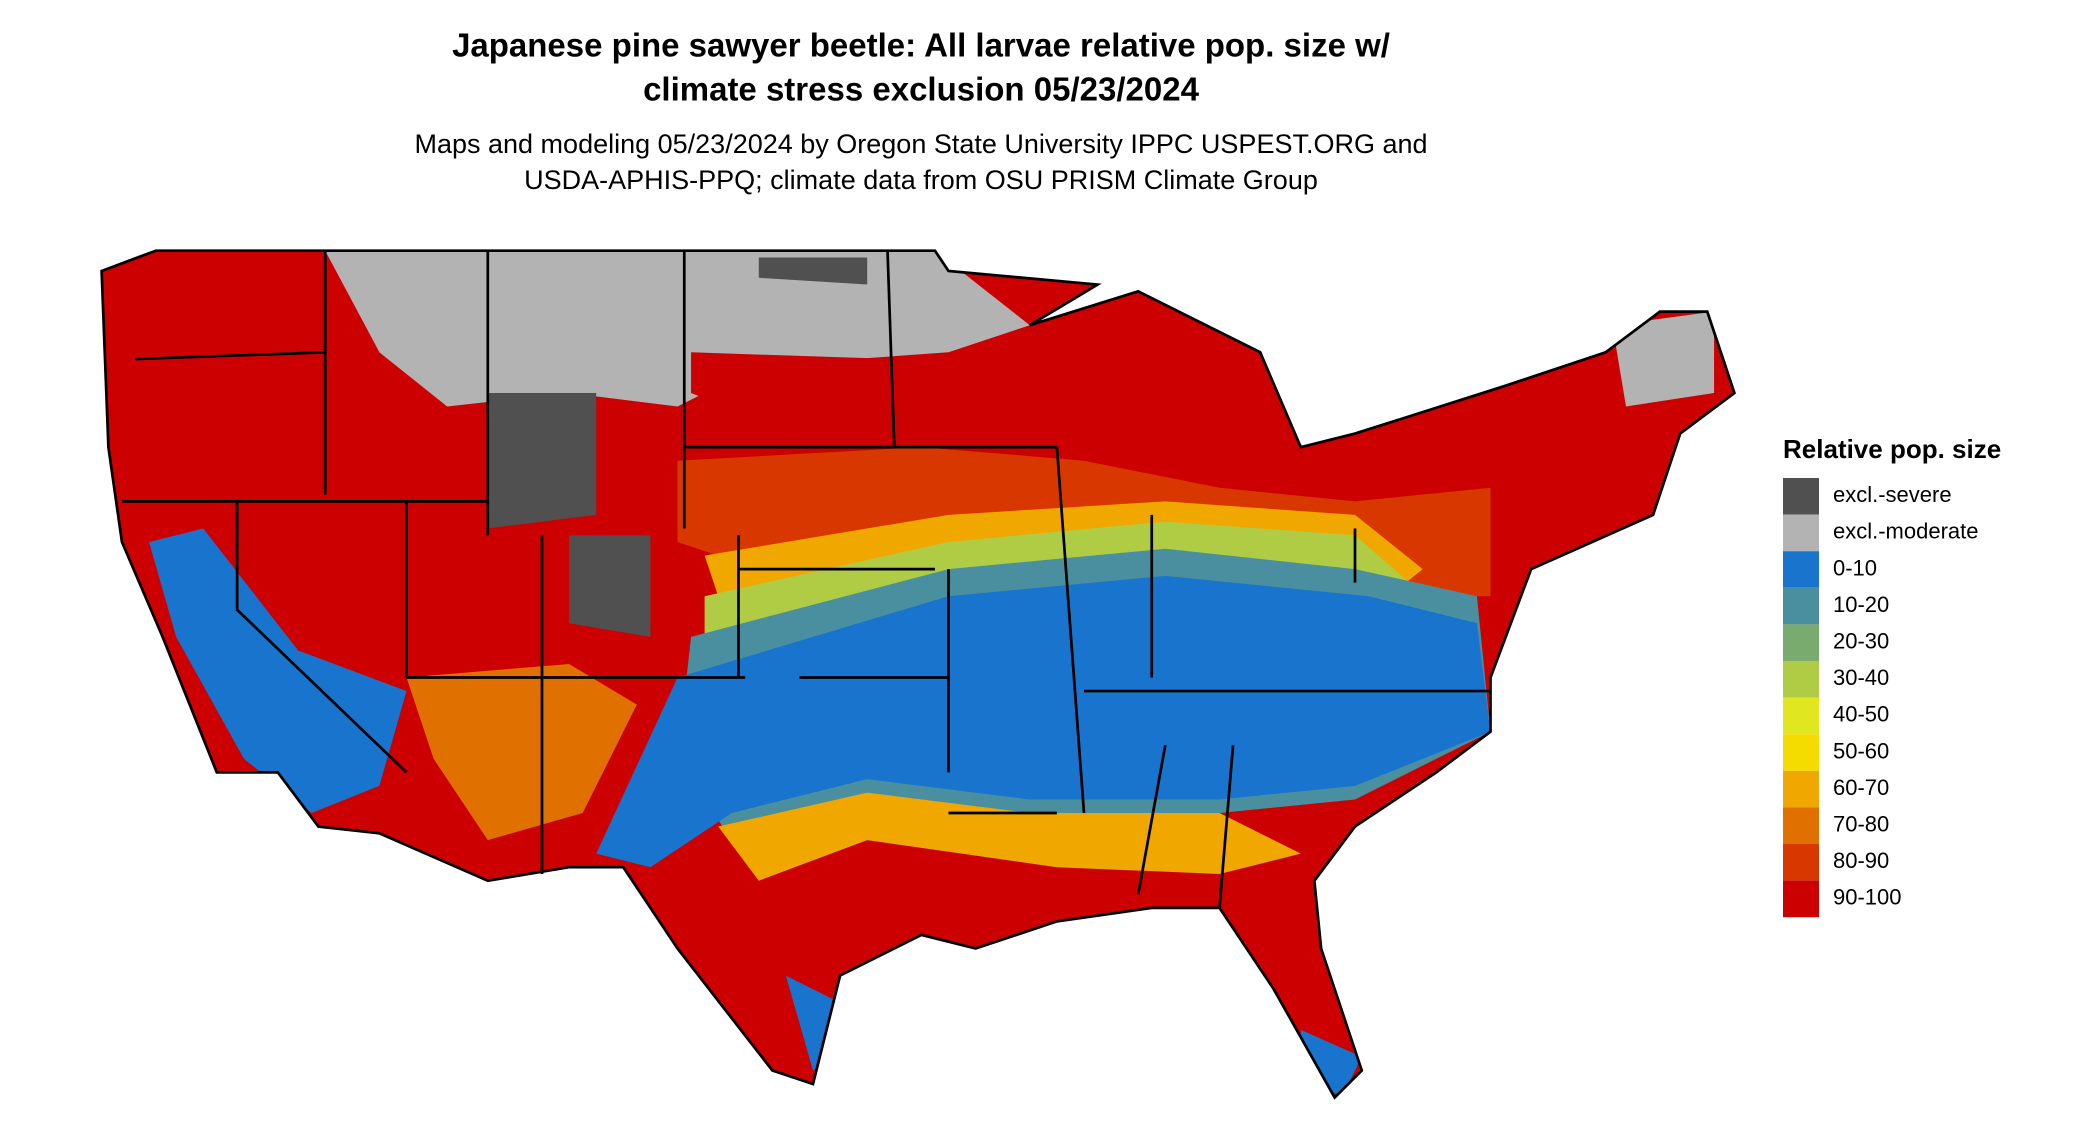 This screenshot has height=1121, width=2100. I want to click on title-line: climate stress exclusion 05/23/2024, so click(921, 89).